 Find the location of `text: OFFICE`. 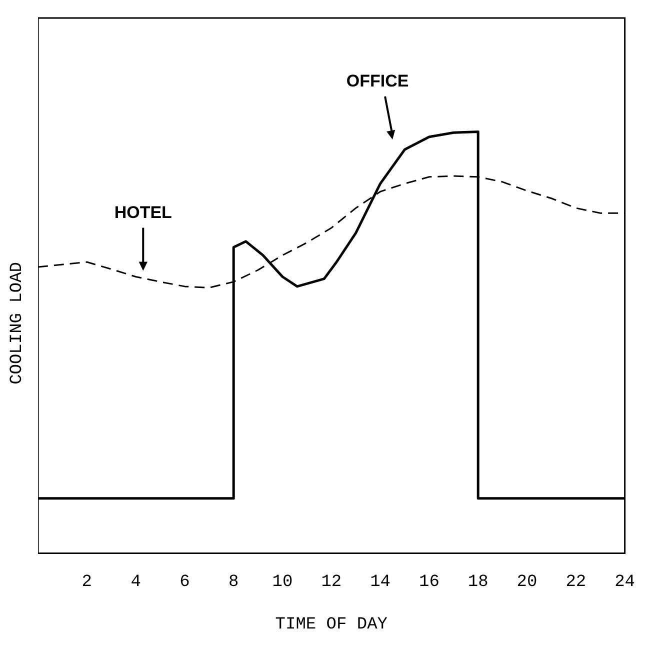

text: OFFICE is located at coordinates (377, 80).